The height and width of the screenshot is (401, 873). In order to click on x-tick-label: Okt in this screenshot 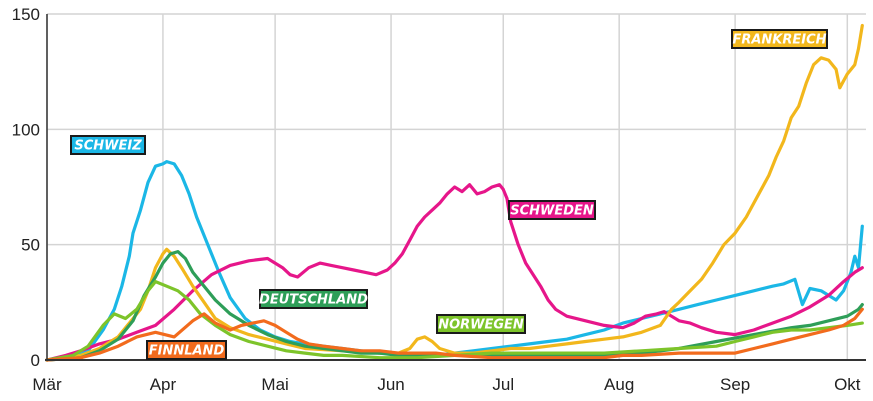, I will do `click(847, 384)`.